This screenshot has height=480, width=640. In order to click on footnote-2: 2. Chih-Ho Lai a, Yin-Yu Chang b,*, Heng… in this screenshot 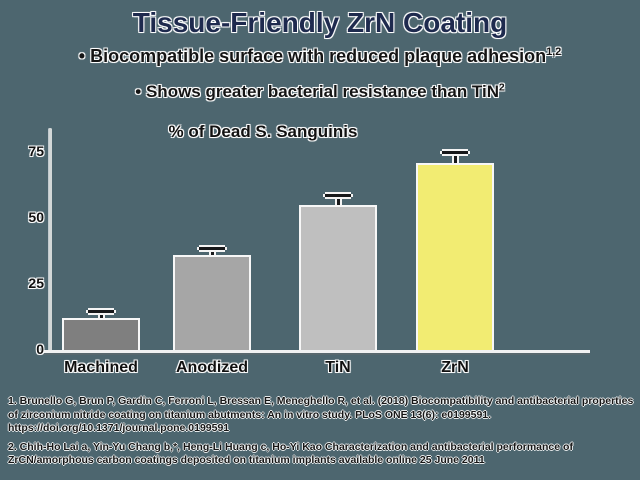, I will do `click(290, 453)`.